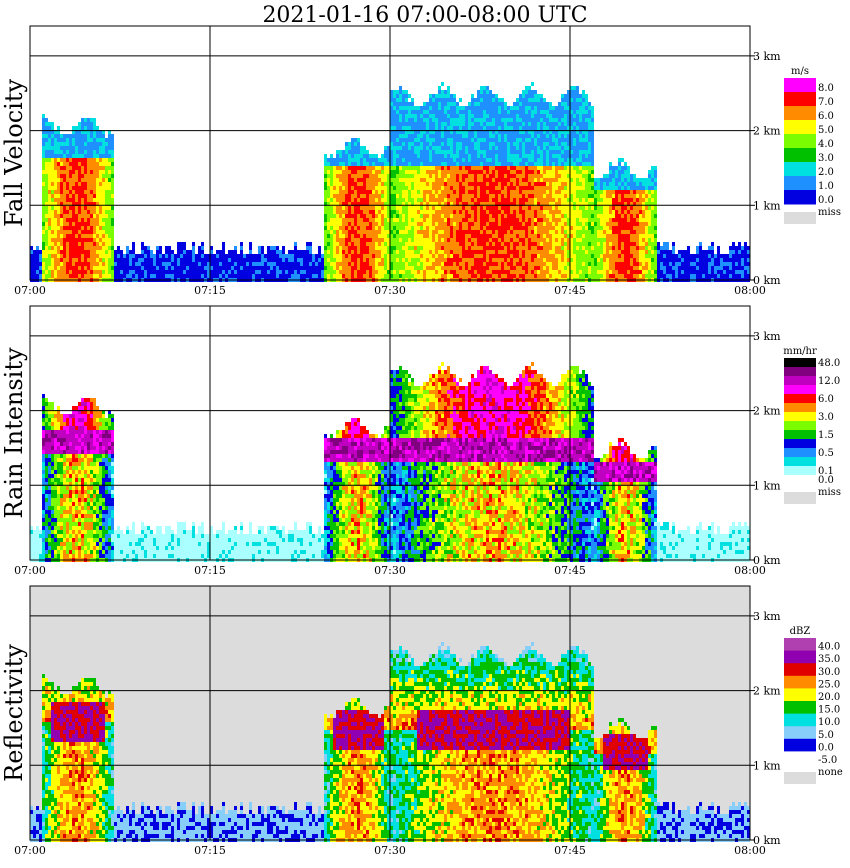 This screenshot has height=868, width=850. Describe the element at coordinates (826, 172) in the screenshot. I see `legend-label: 2.0` at that location.